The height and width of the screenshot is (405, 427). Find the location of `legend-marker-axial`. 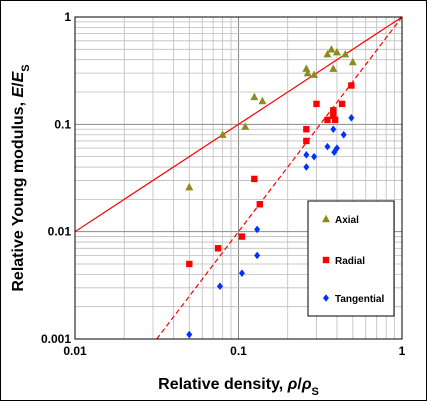

legend-marker-axial is located at coordinates (326, 218).